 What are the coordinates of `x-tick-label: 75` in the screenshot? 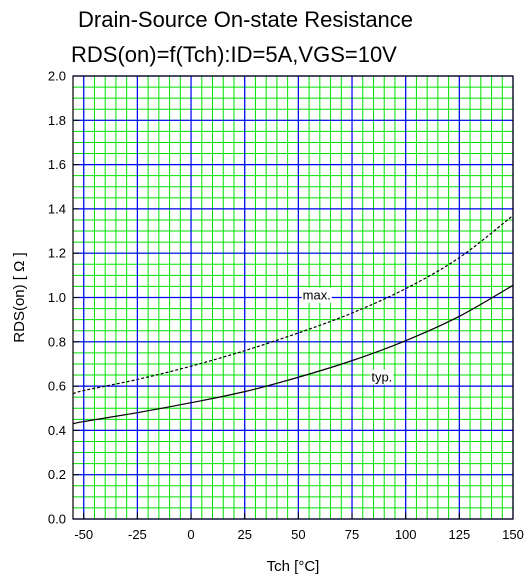 It's located at (352, 534).